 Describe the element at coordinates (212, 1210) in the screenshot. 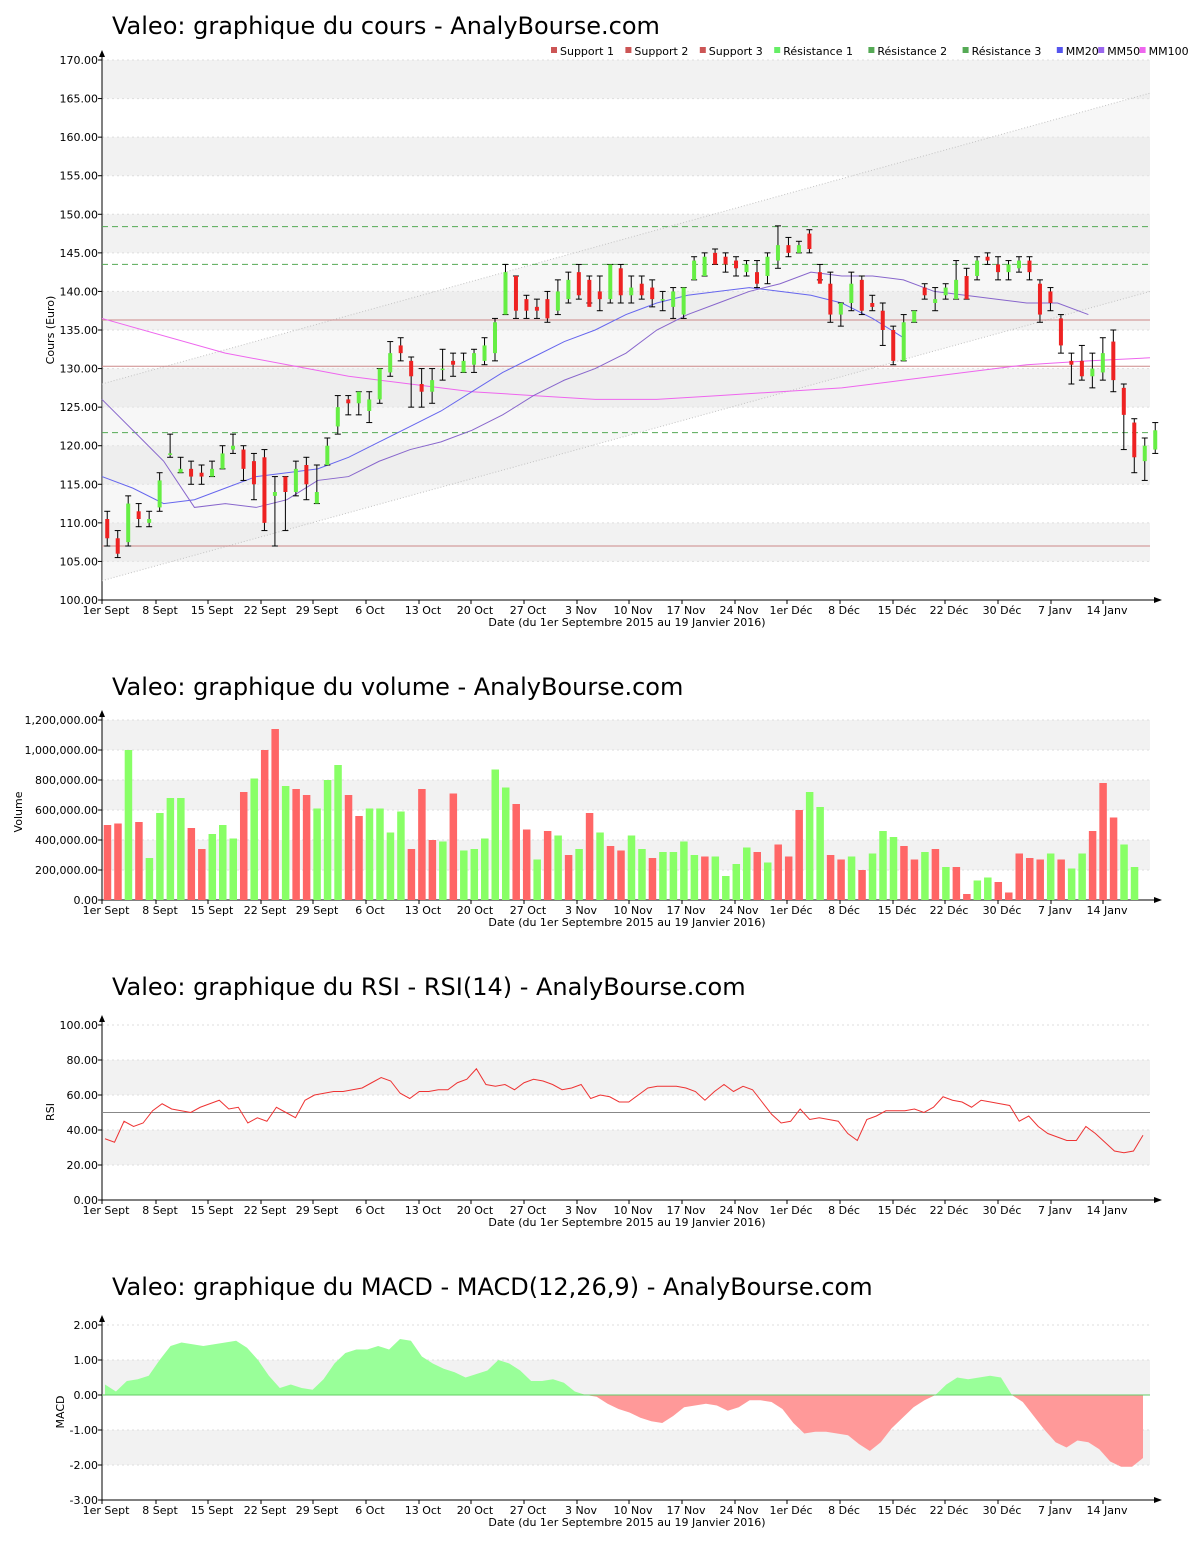

I see `rsi-xtick-label: 15 Sept` at that location.